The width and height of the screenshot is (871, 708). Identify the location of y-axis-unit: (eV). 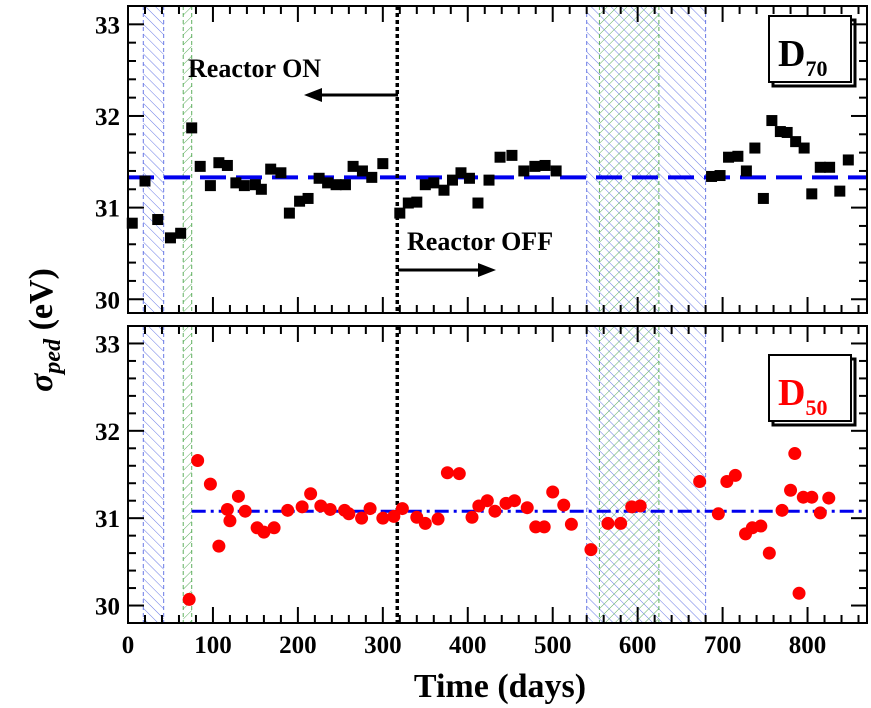
(41, 303).